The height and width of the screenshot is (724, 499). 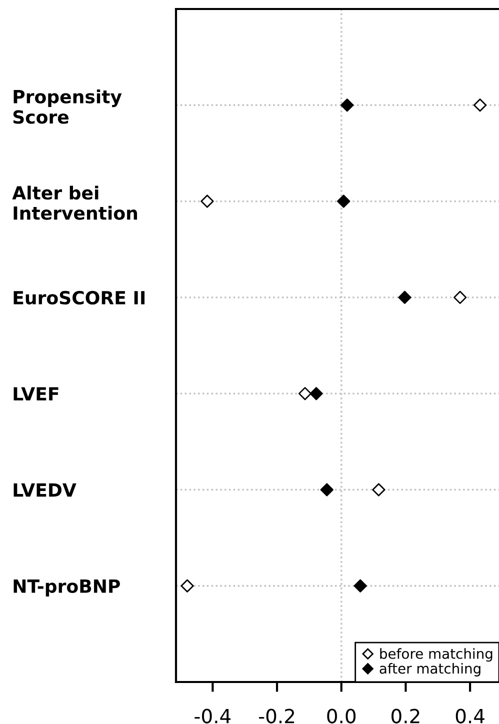 I want to click on y-tick-label: NT-proBNP, so click(x=67, y=588).